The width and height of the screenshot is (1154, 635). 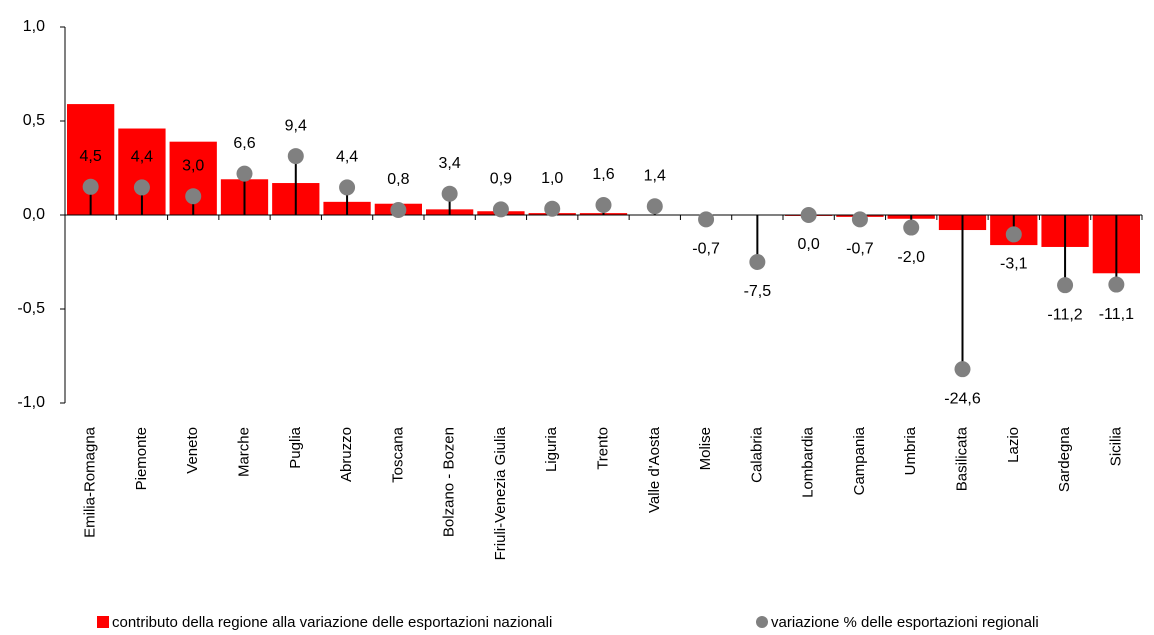 I want to click on x-tick-label: Liguria, so click(x=551, y=449).